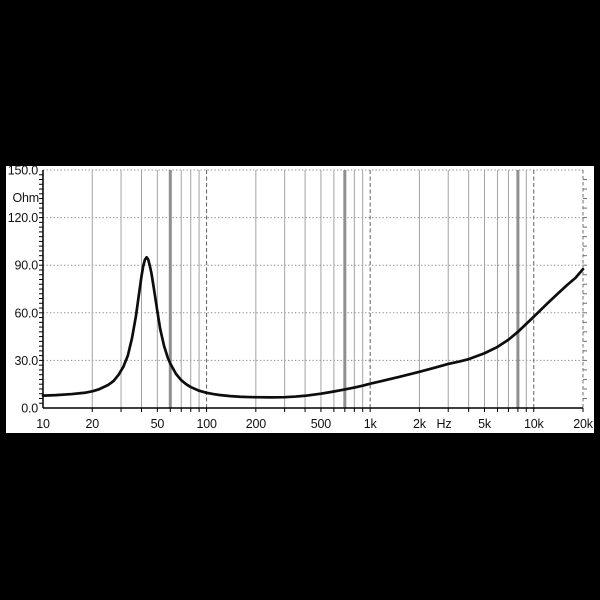 The image size is (600, 600). I want to click on x-tick-label-100: 100, so click(206, 424).